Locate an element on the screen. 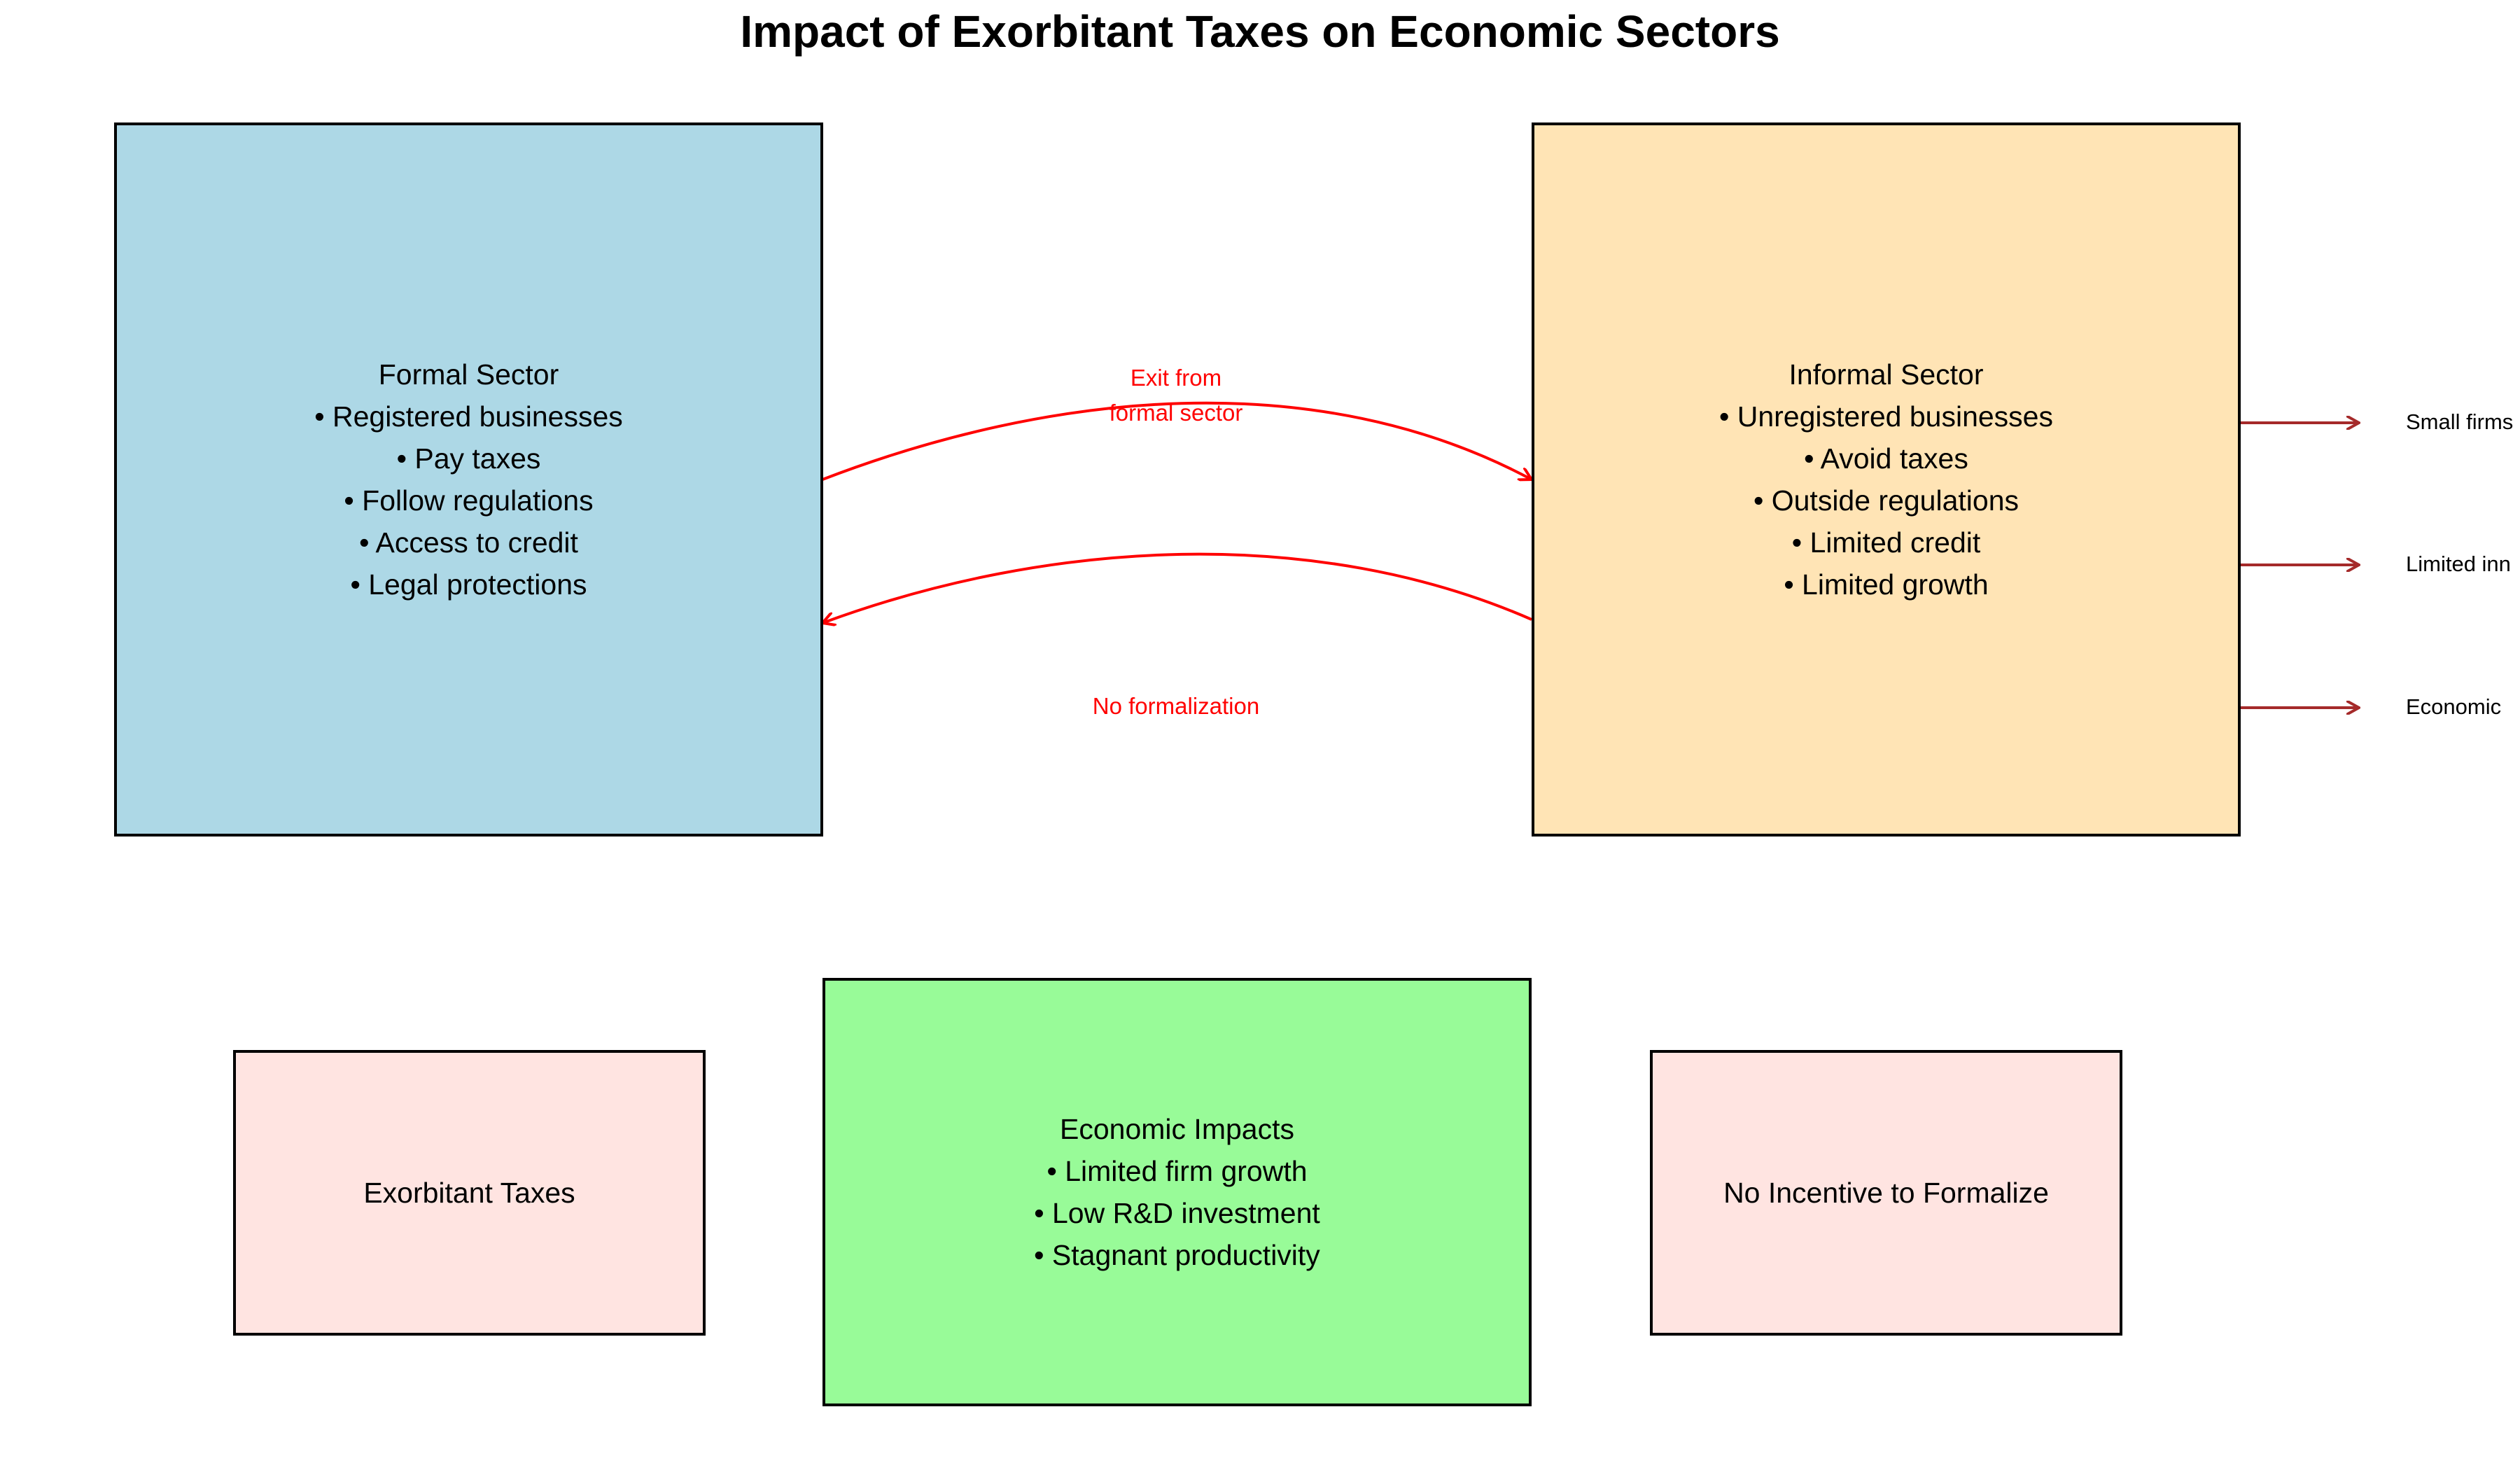 Image resolution: width=2520 pixels, height=1470 pixels. no-incentive-box: No Incentive to Formalize is located at coordinates (1886, 1193).